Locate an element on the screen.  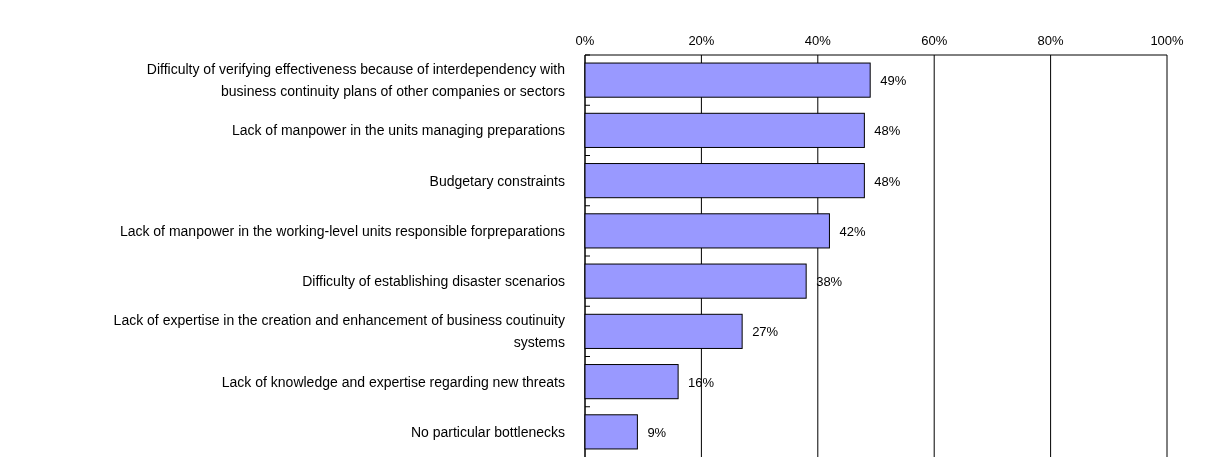
x-tick-label: 60% is located at coordinates (934, 40).